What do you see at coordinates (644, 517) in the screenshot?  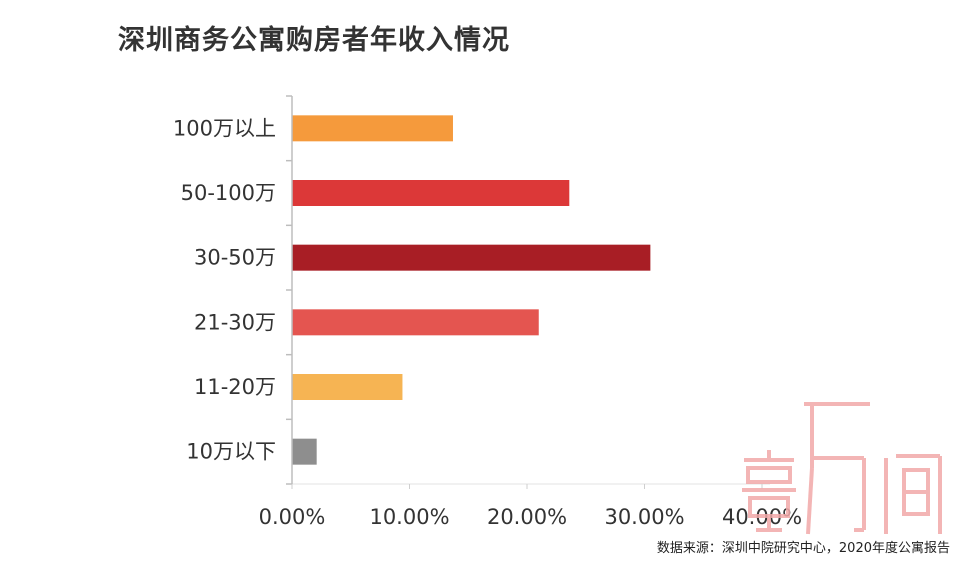 I see `x-tick-label: 30.00%` at bounding box center [644, 517].